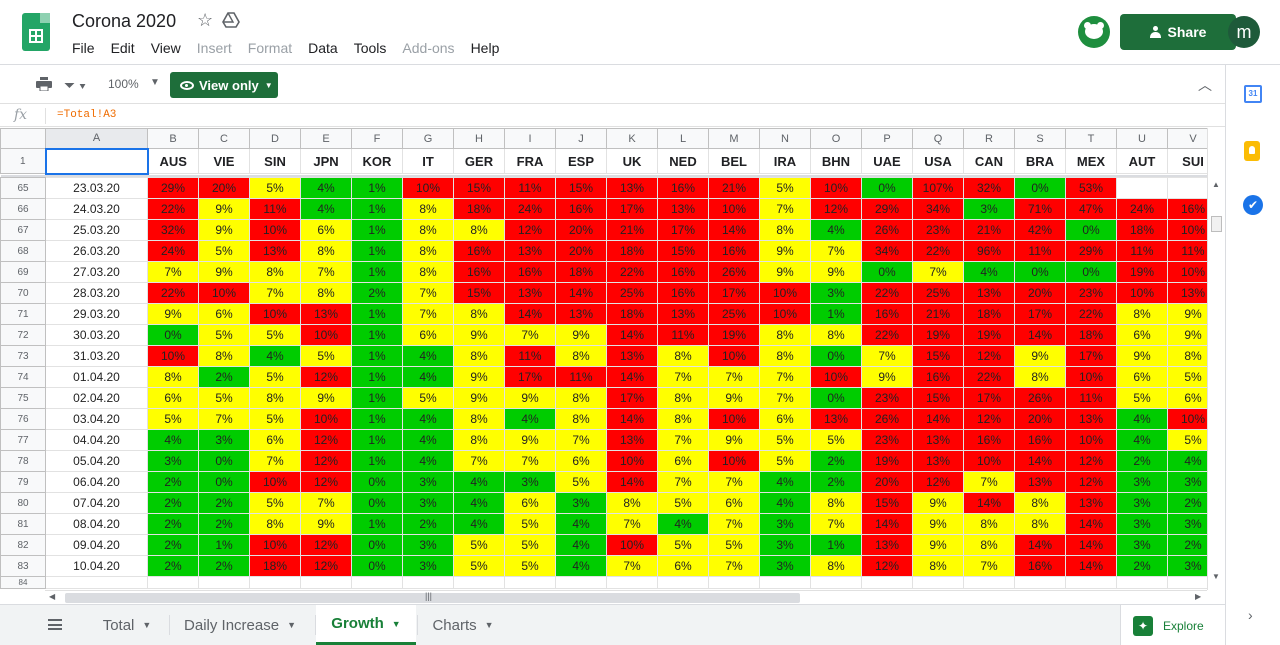 The height and width of the screenshot is (645, 1280). Describe the element at coordinates (23, 188) in the screenshot. I see `row-number: 65` at that location.